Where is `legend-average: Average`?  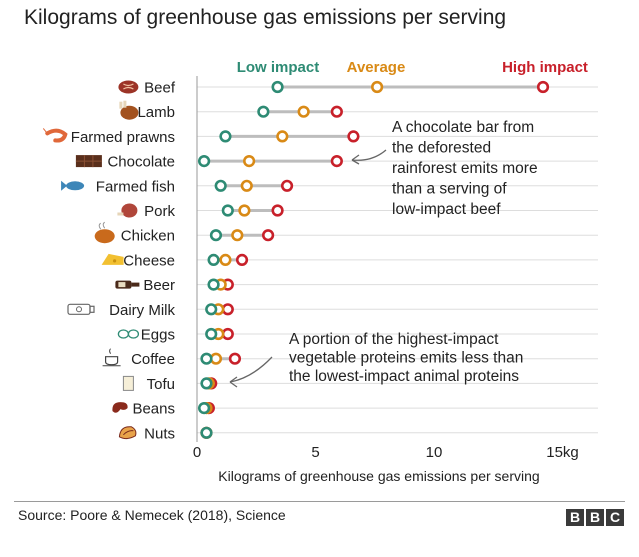
legend-average: Average is located at coordinates (376, 67).